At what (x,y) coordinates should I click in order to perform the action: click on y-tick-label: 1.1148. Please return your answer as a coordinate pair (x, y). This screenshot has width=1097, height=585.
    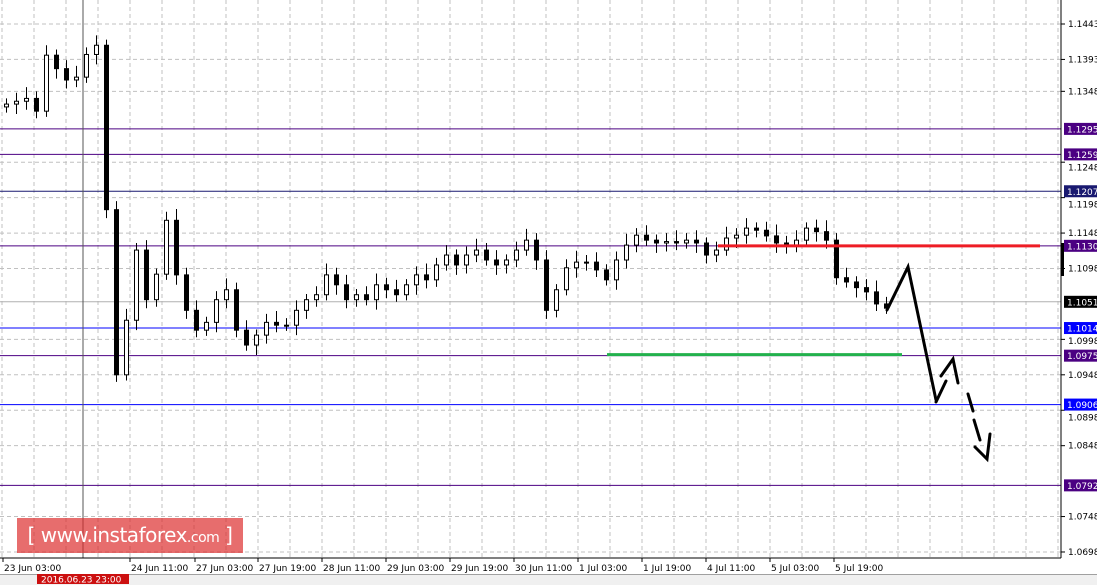
    Looking at the image, I should click on (1082, 234).